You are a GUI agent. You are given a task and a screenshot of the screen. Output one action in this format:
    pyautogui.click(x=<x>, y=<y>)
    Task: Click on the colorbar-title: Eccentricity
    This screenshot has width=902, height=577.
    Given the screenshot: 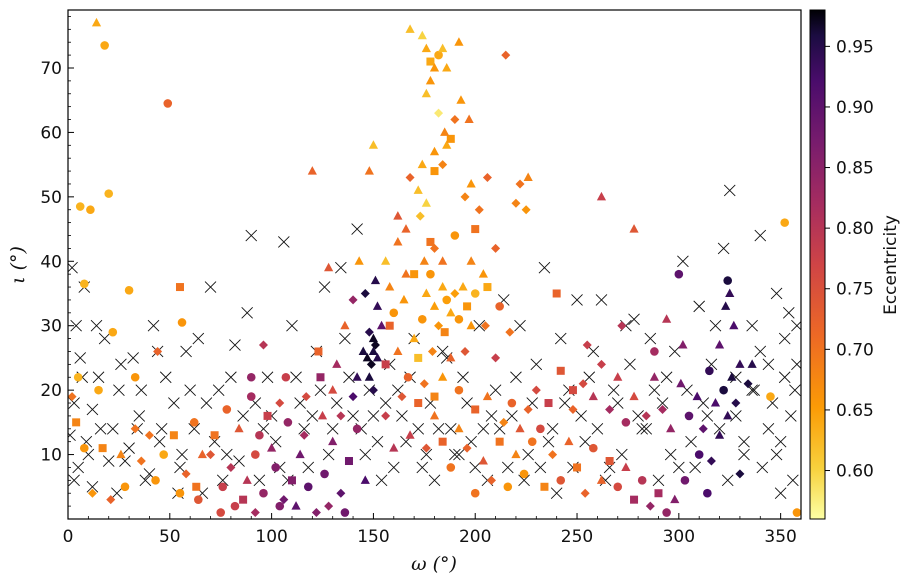 What is the action you would take?
    pyautogui.click(x=891, y=265)
    